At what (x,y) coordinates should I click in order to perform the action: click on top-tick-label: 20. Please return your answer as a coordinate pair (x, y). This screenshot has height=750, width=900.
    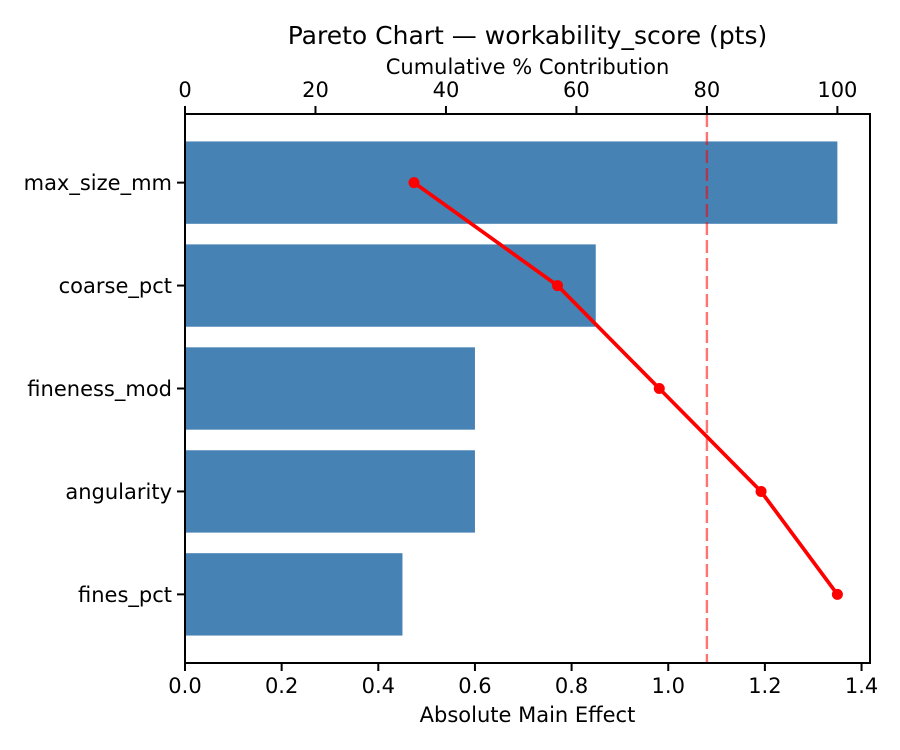
    Looking at the image, I should click on (315, 90).